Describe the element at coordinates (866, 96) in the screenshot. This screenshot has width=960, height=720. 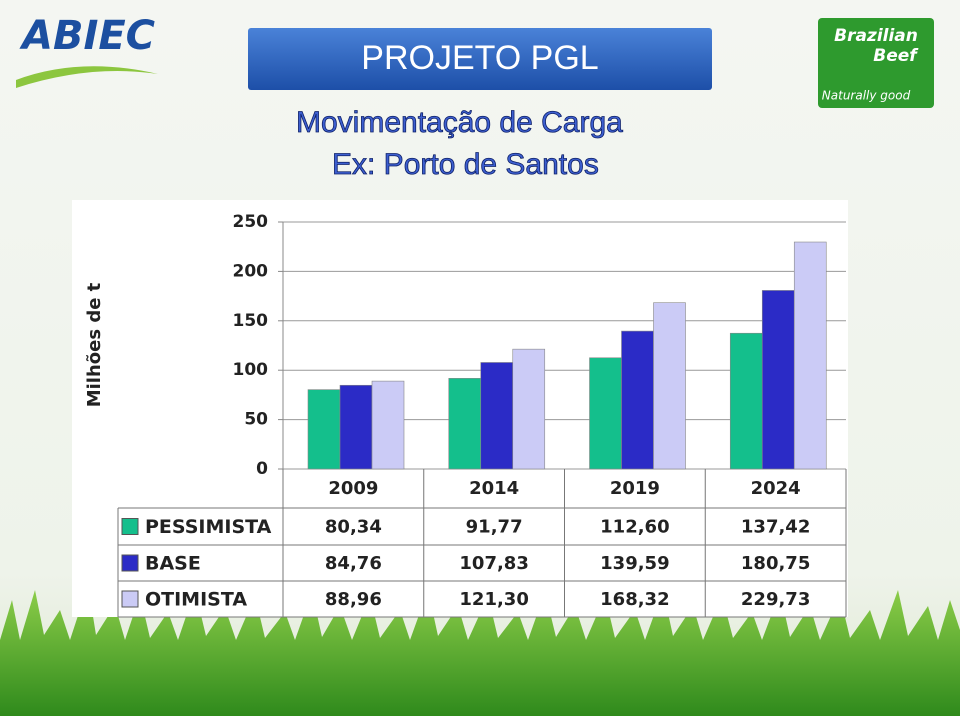
I see `logo-tagline: Naturally good` at that location.